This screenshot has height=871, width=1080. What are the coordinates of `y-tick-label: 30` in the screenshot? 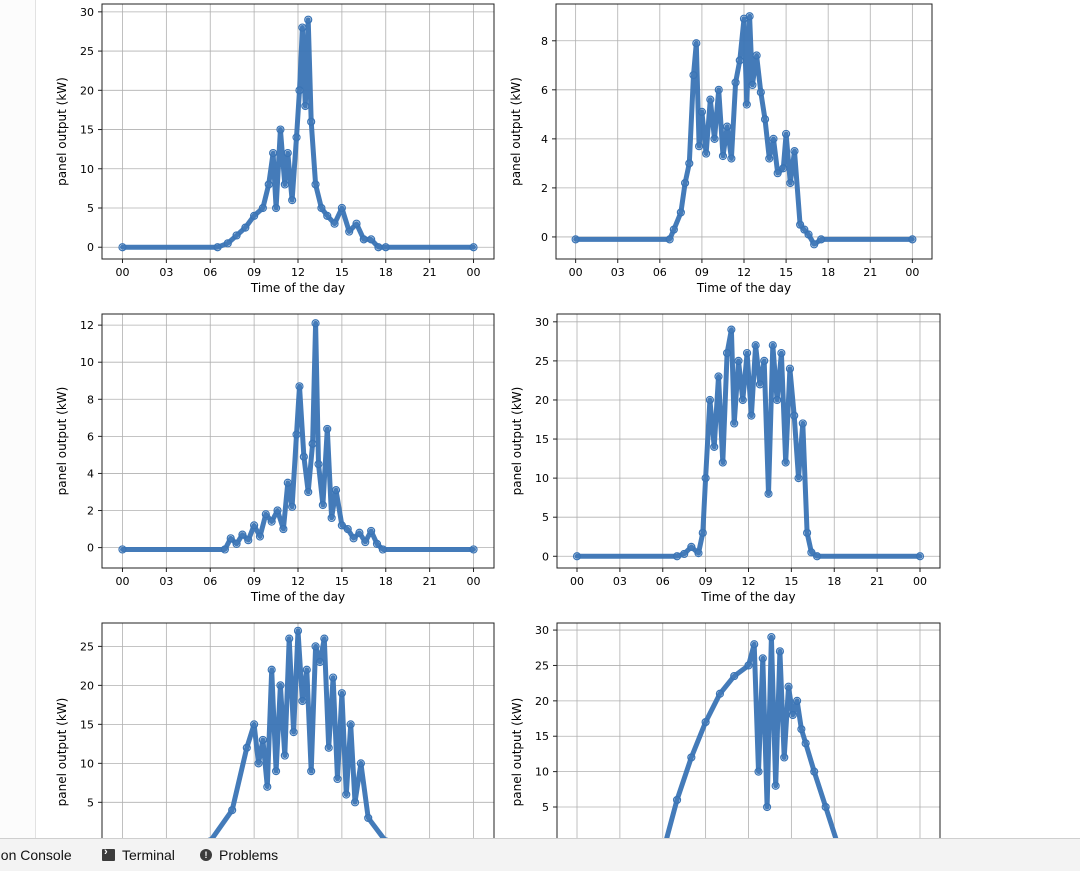 It's located at (542, 630).